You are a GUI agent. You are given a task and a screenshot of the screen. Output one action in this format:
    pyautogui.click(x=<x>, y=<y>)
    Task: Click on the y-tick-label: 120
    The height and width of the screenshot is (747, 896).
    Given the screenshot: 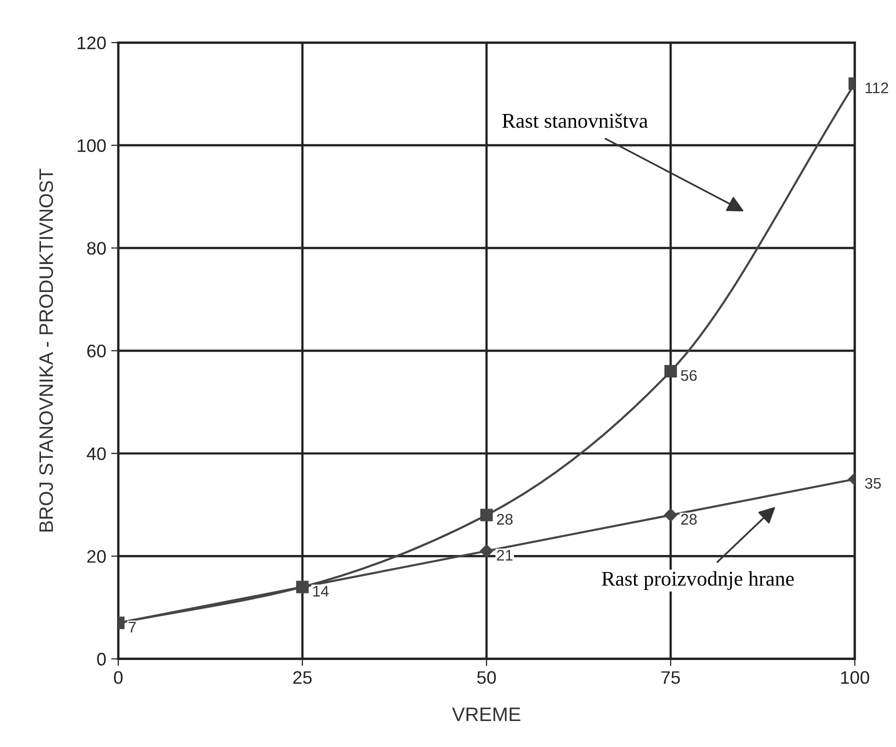 What is the action you would take?
    pyautogui.click(x=92, y=43)
    